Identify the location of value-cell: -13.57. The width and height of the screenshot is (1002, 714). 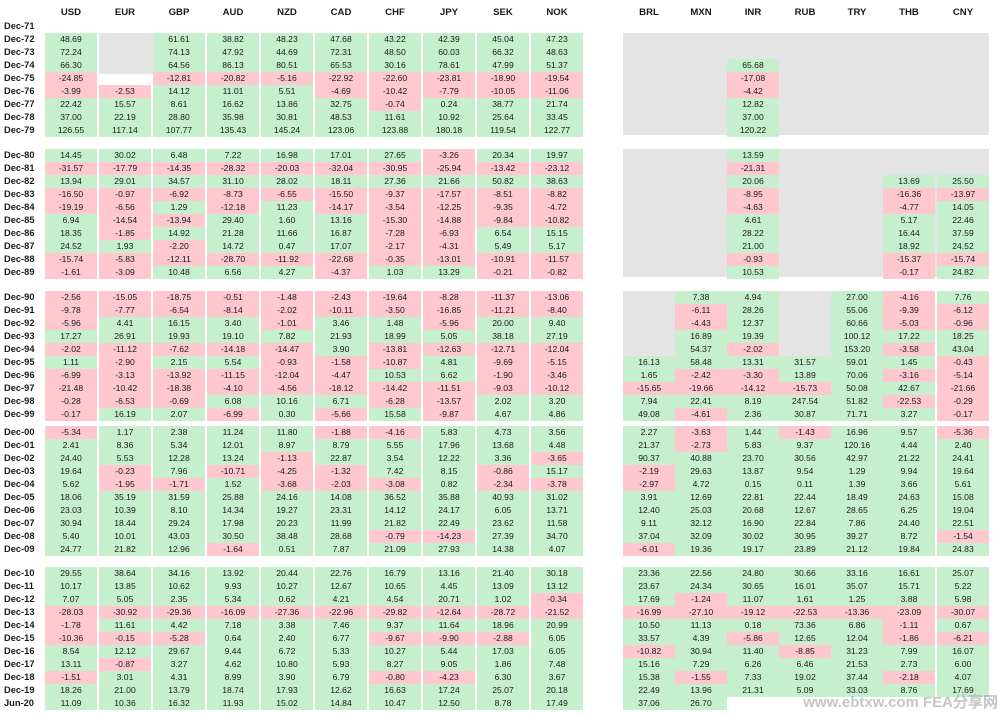
(449, 401).